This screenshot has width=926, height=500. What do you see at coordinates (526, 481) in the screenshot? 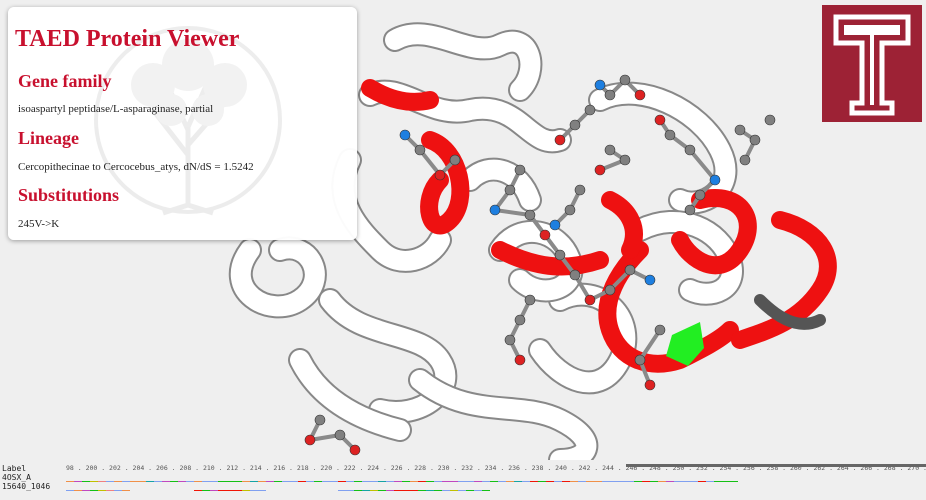
I see `residue-cell: M` at bounding box center [526, 481].